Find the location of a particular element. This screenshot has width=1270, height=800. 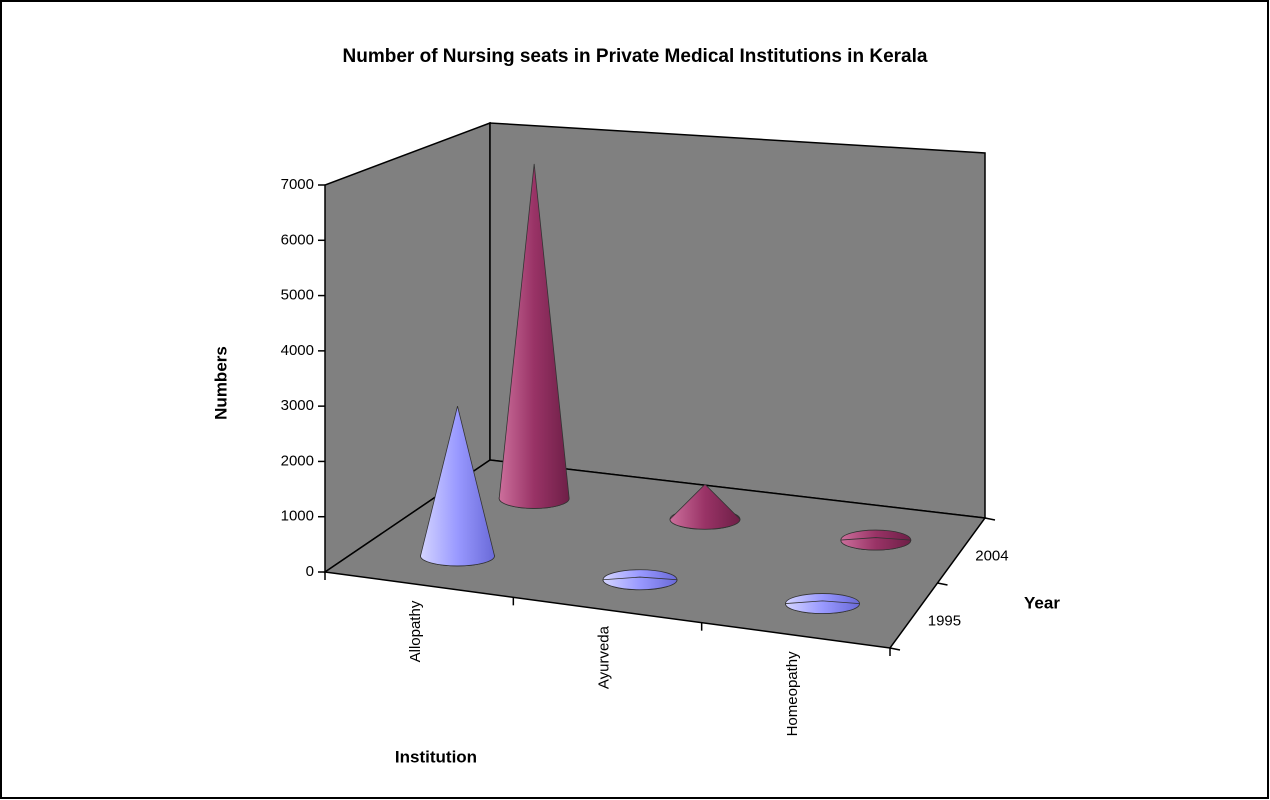

y-tick-label: 7000 is located at coordinates (297, 184).